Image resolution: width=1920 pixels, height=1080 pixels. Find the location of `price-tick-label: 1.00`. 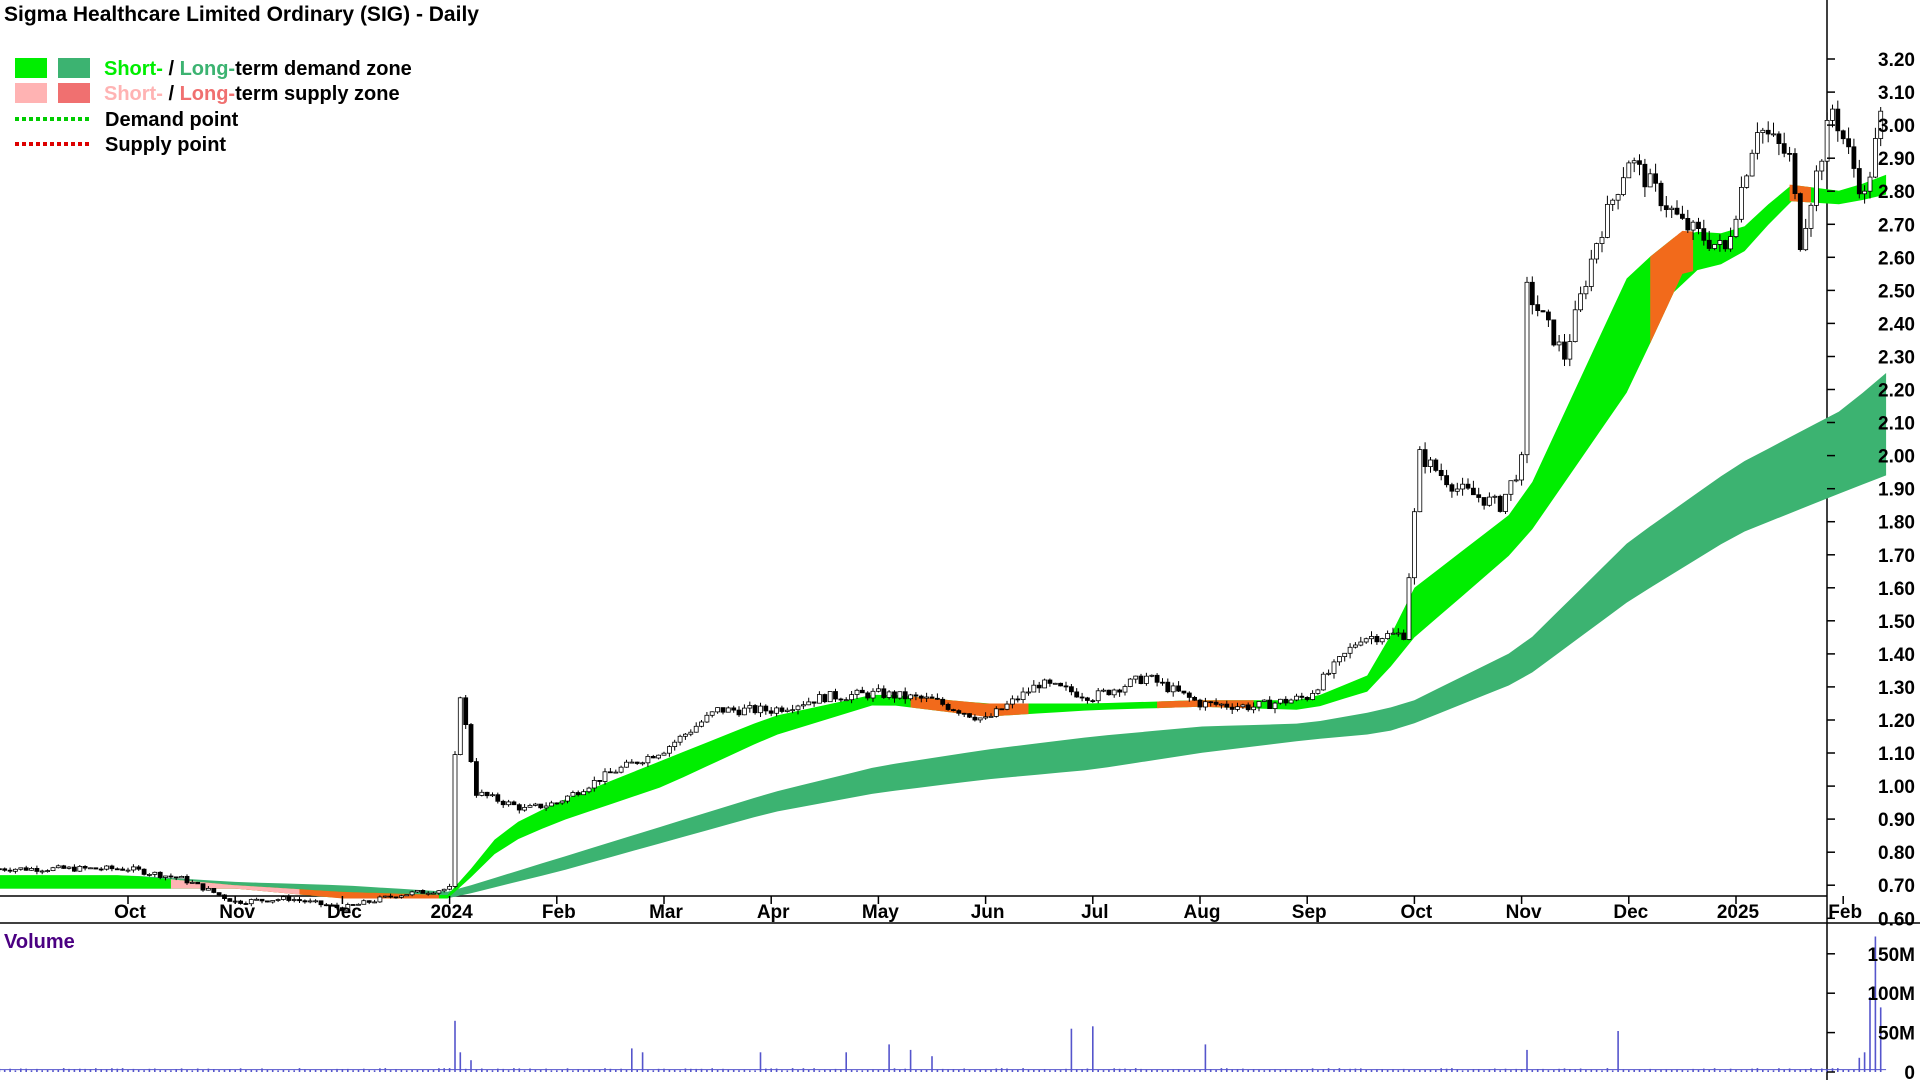

price-tick-label: 1.00 is located at coordinates (1896, 787).